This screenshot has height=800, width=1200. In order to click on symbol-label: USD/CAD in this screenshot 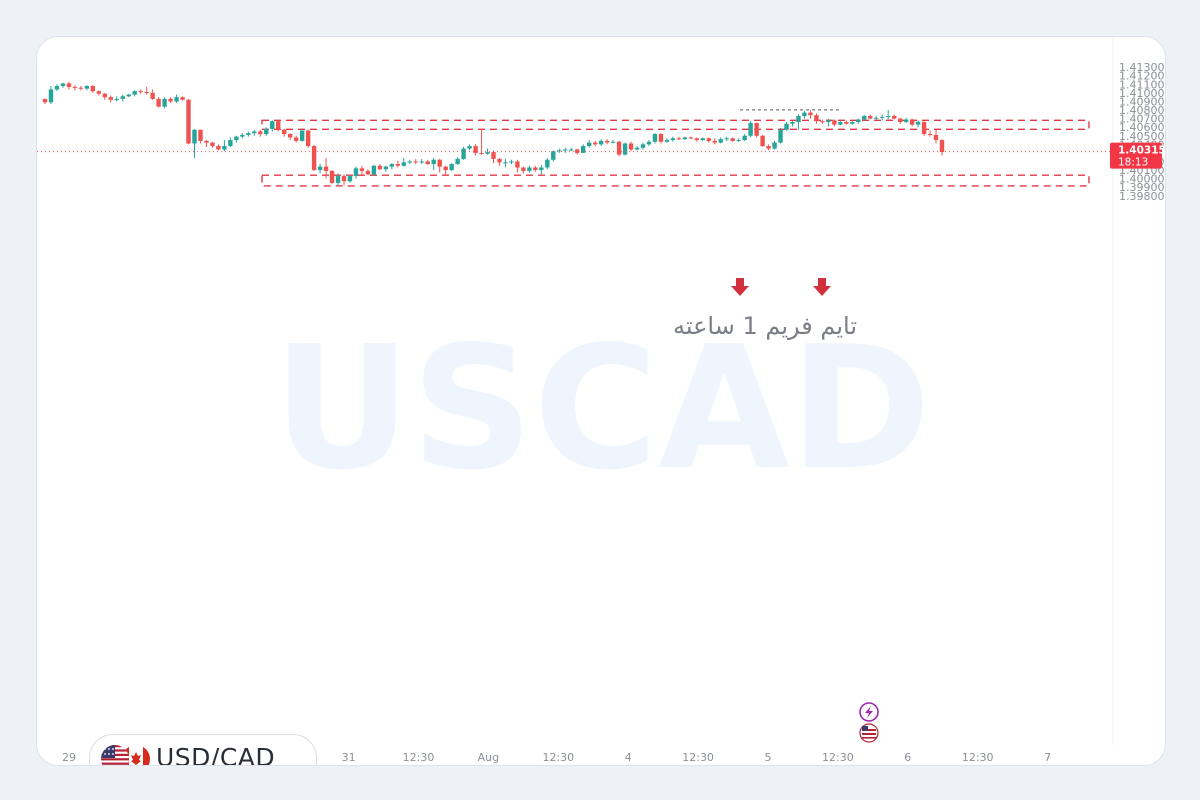, I will do `click(216, 754)`.